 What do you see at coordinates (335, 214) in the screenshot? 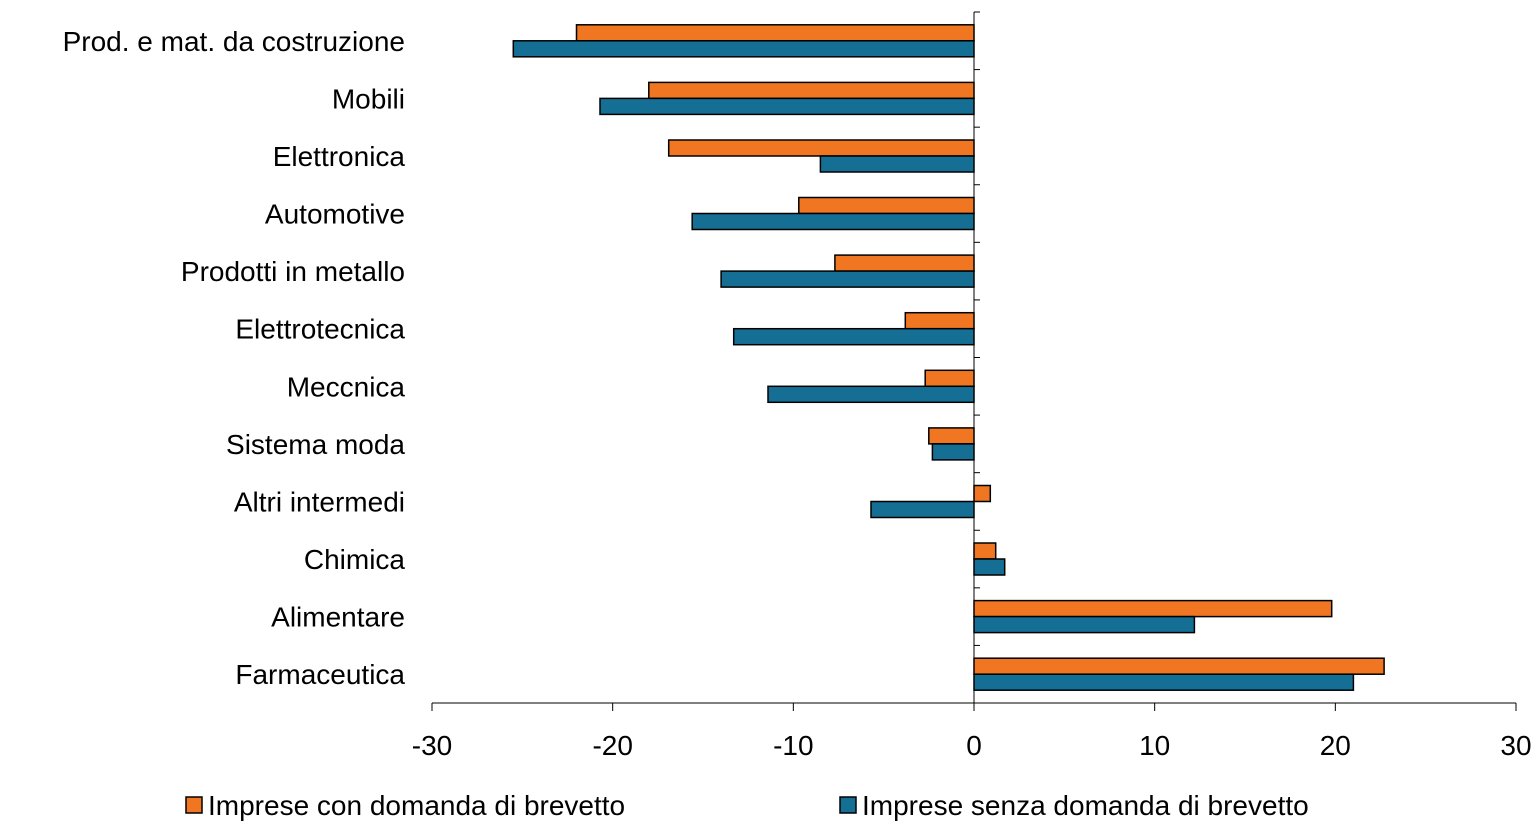
I see `category-label: Automotive` at bounding box center [335, 214].